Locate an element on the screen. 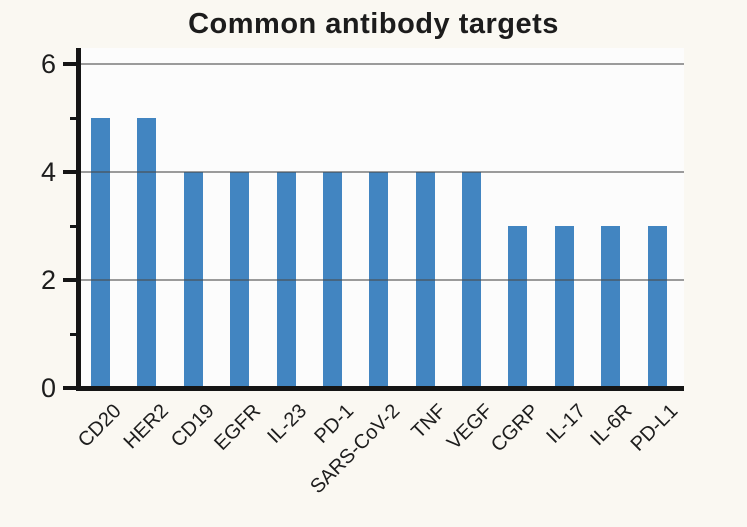  x-tick-label: CD20 is located at coordinates (100, 426).